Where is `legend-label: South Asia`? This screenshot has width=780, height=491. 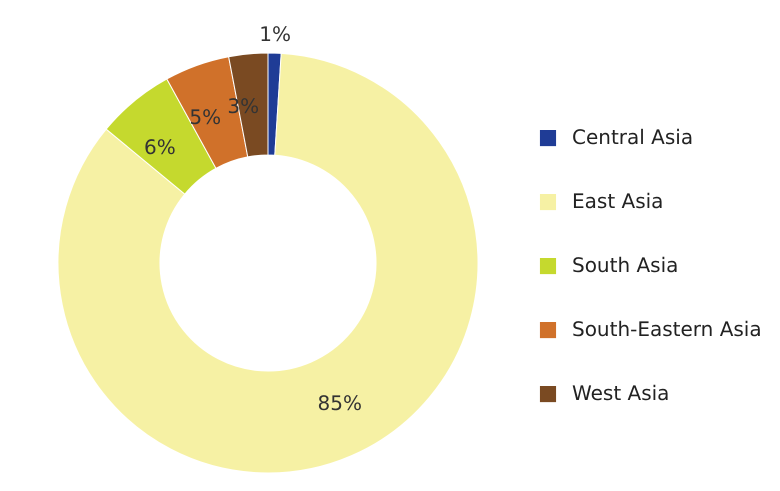 legend-label: South Asia is located at coordinates (625, 265).